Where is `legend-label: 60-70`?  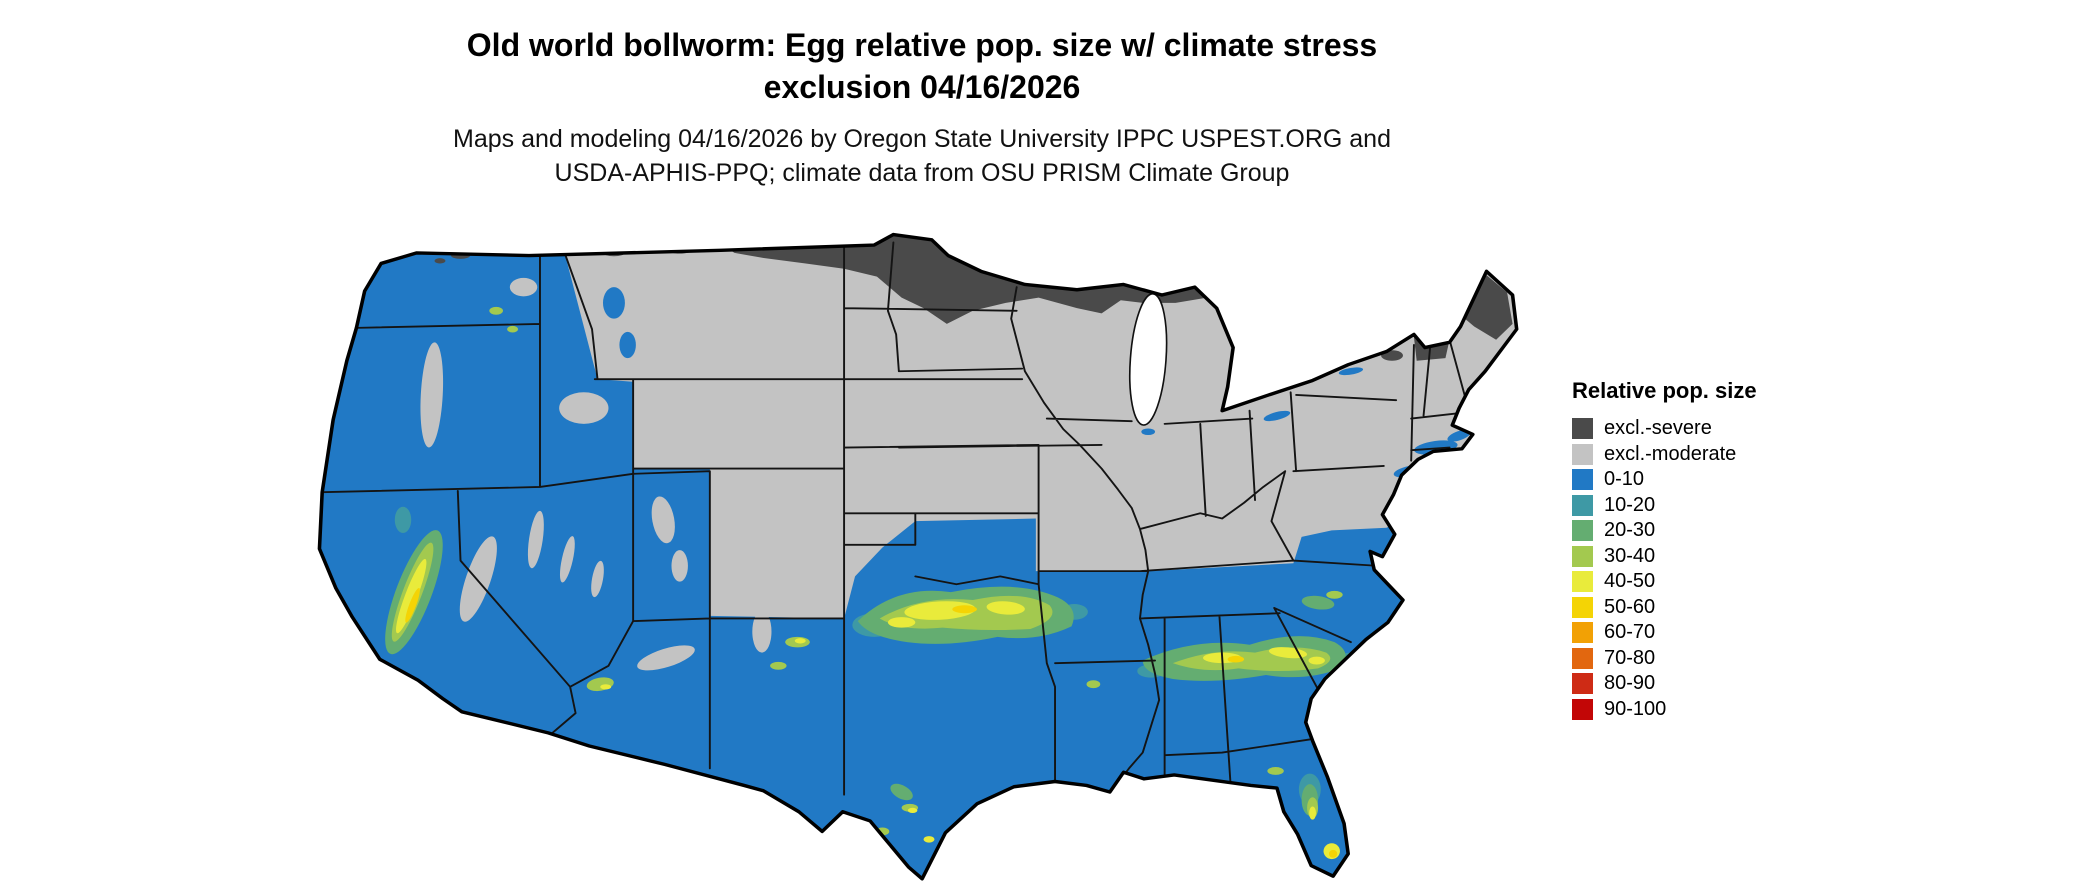
legend-label: 60-70 is located at coordinates (1630, 632).